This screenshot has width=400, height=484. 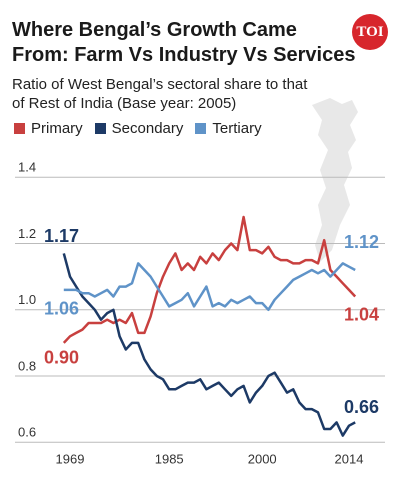 What do you see at coordinates (61, 236) in the screenshot?
I see `start-label: 1.17` at bounding box center [61, 236].